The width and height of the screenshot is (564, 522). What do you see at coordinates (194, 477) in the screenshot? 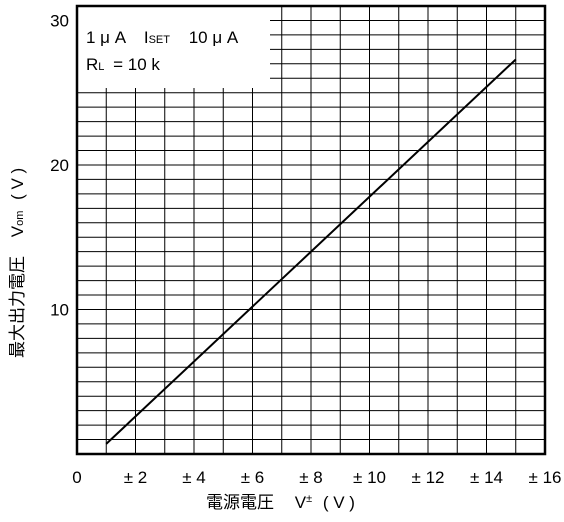
I see `x-tick-label: ± 4` at bounding box center [194, 477].